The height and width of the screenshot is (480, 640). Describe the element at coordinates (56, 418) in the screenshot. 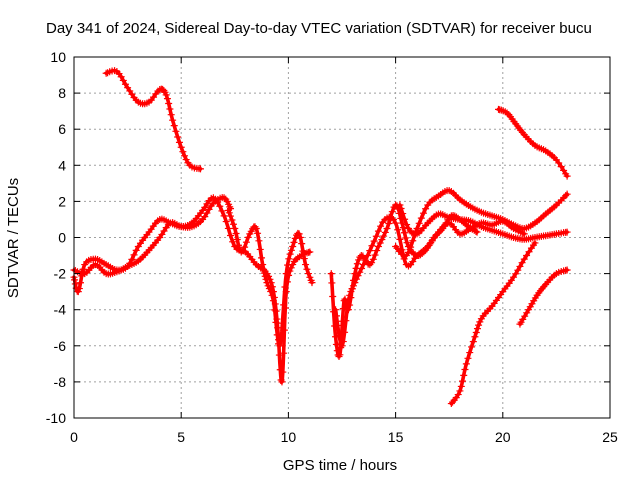

I see `y-tick-label: -10` at that location.